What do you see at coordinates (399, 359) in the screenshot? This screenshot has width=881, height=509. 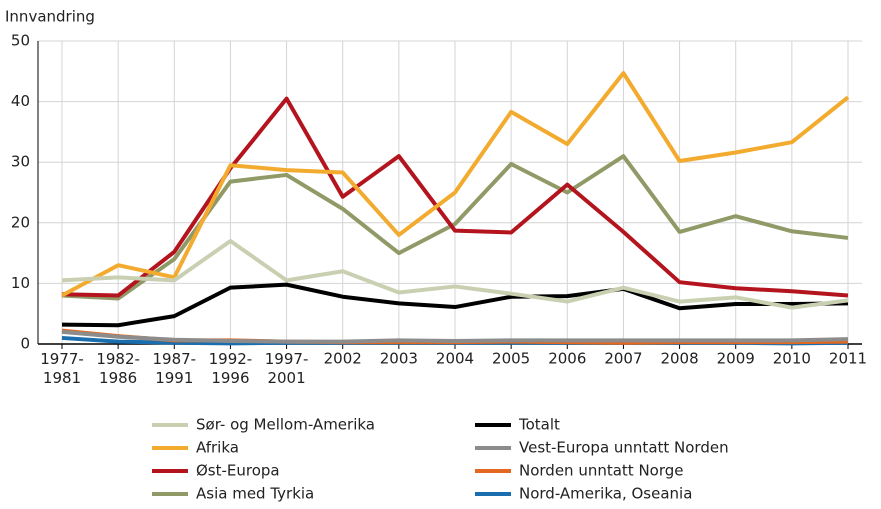 I see `x-tick-label: 2003` at bounding box center [399, 359].